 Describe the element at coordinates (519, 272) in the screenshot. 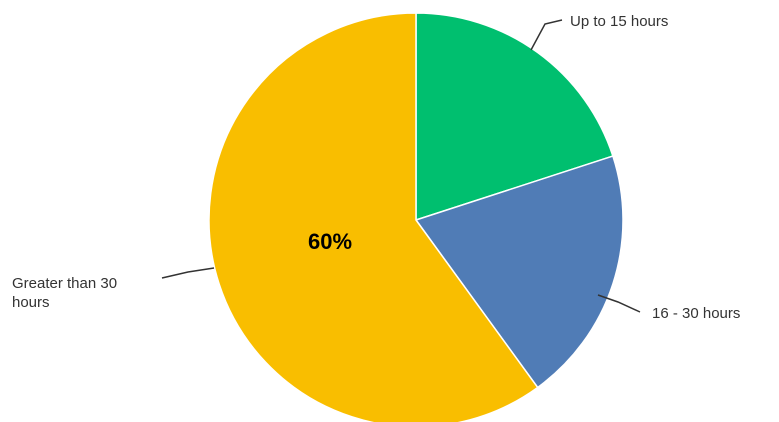

I see `pie-slice-16-30-hours` at that location.